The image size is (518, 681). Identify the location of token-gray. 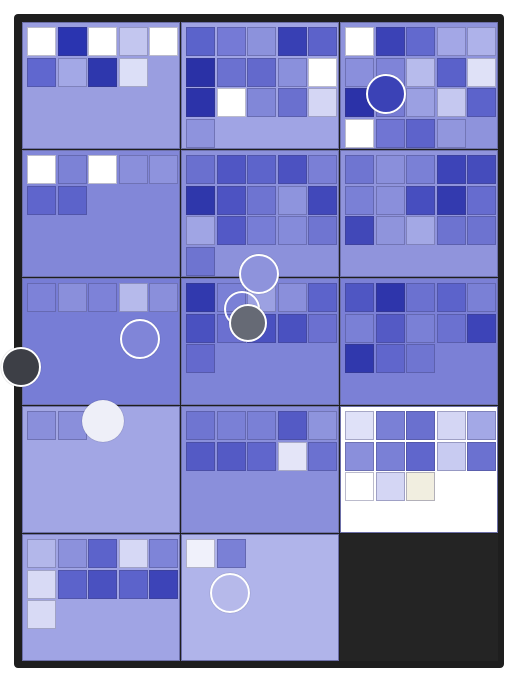
(248, 323).